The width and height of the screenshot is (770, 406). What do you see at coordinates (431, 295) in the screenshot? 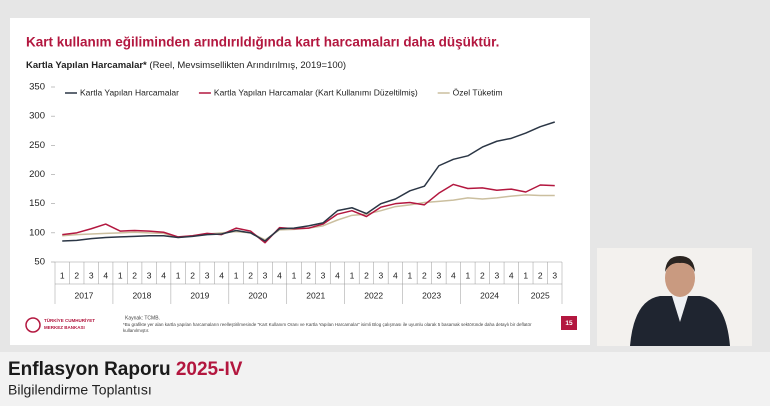
I see `year-label: 2023` at bounding box center [431, 295].